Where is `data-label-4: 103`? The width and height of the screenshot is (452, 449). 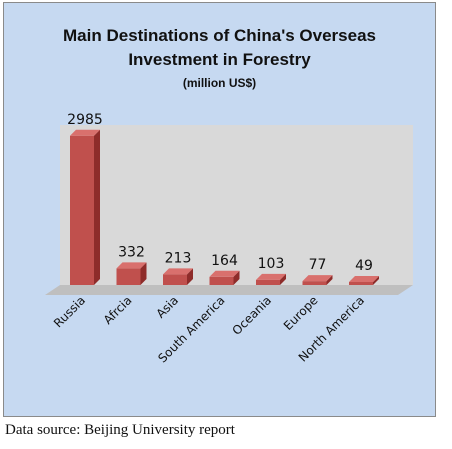
data-label-4: 103 is located at coordinates (271, 264).